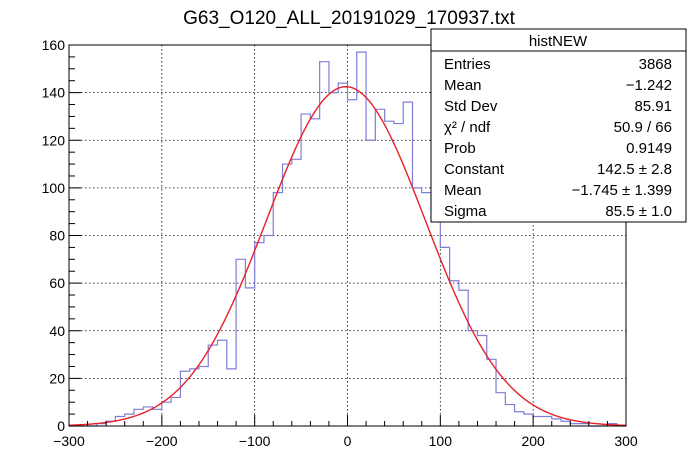 The width and height of the screenshot is (698, 475). I want to click on y-tick-label: 20, so click(57, 378).